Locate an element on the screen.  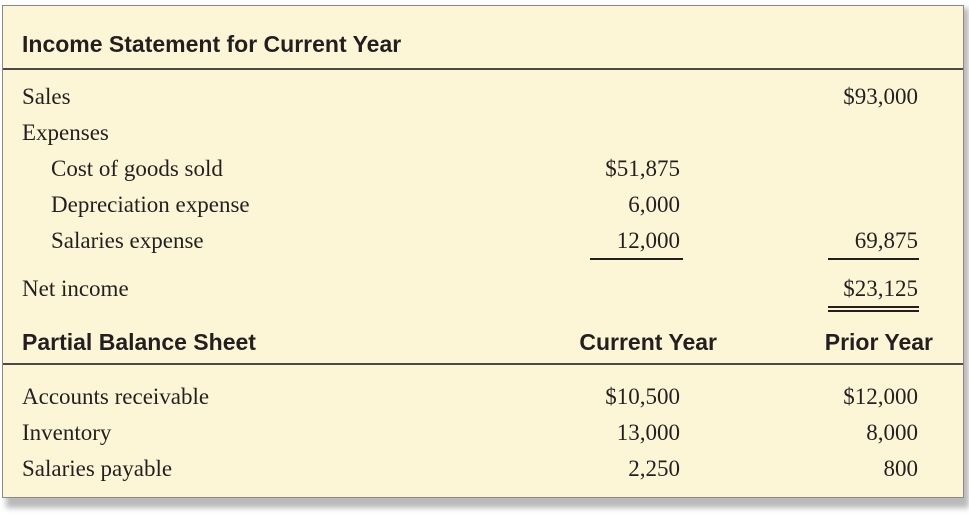
net-income-double-underline-top is located at coordinates (873, 307).